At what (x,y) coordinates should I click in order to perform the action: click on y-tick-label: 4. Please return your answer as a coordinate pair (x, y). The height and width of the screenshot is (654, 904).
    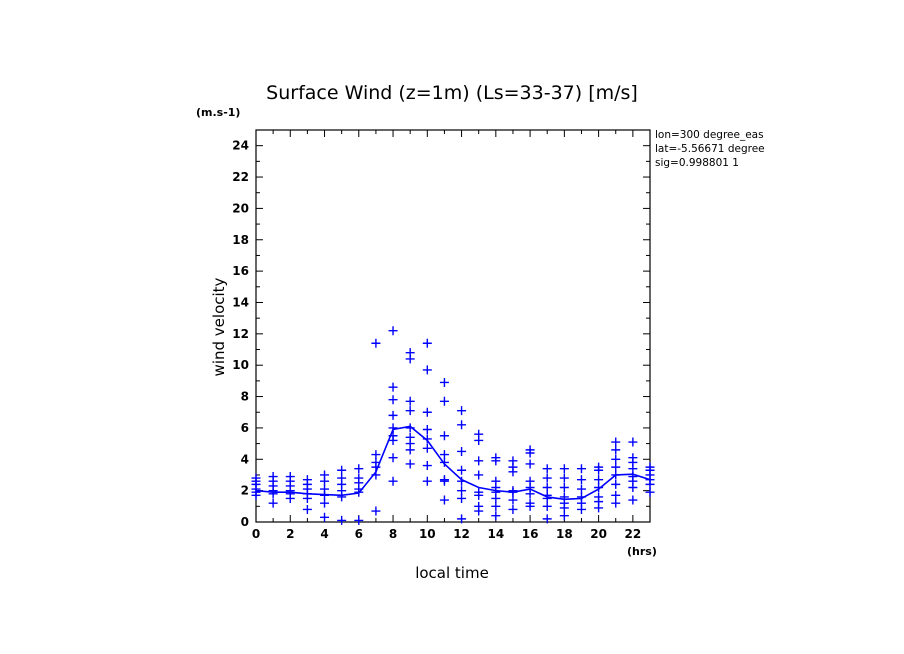
    Looking at the image, I should click on (245, 459).